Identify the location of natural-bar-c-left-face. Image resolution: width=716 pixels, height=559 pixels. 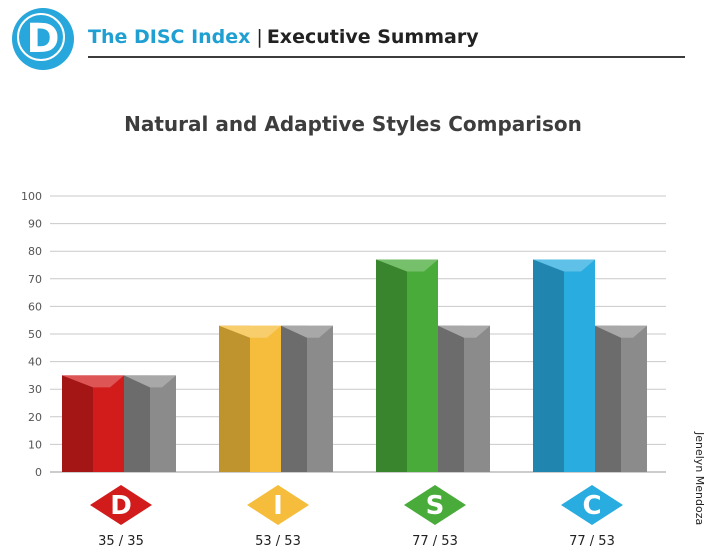
(548, 365).